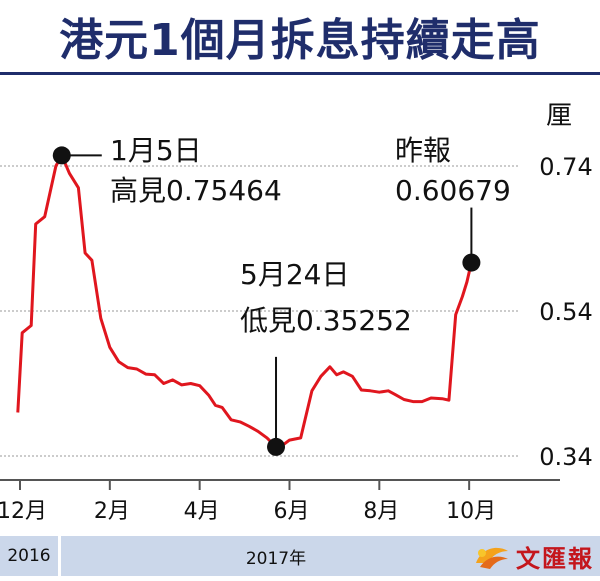  I want to click on chart-title: 港元1個月拆息持續走高, so click(300, 40).